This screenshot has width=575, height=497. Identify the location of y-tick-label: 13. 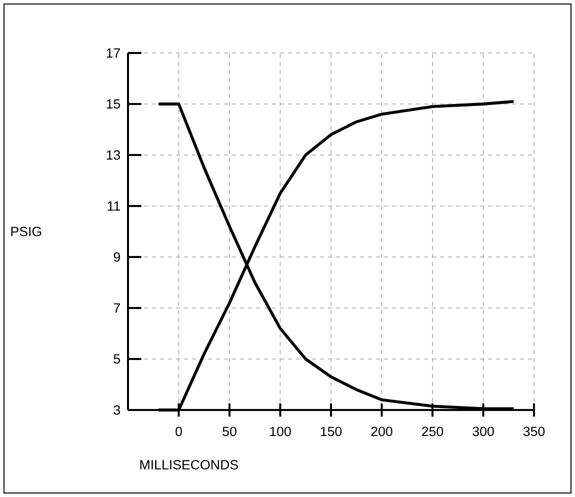
(113, 155).